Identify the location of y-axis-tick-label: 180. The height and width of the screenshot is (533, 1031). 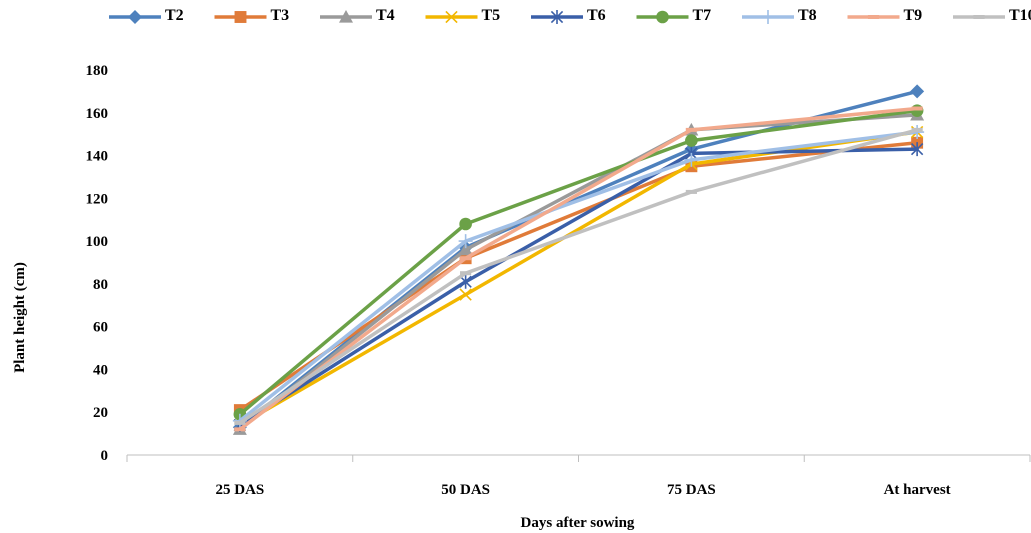
(97, 71).